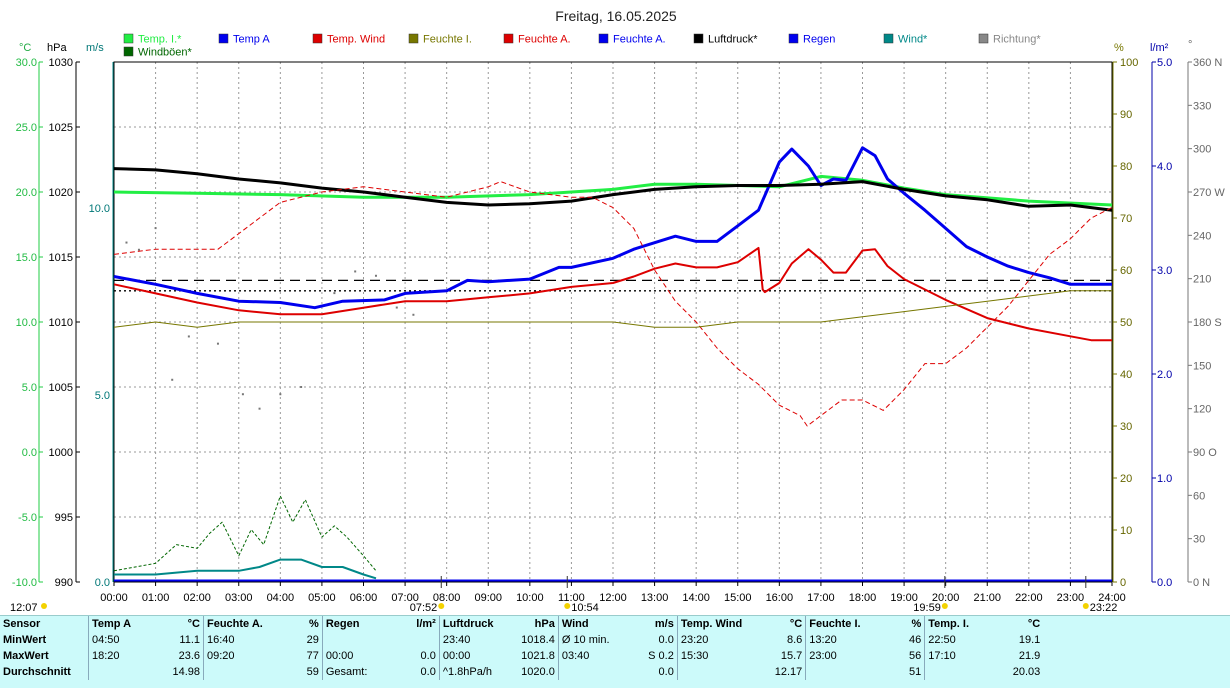  What do you see at coordinates (61, 323) in the screenshot?
I see `pressure-tick-label: 1010` at bounding box center [61, 323].